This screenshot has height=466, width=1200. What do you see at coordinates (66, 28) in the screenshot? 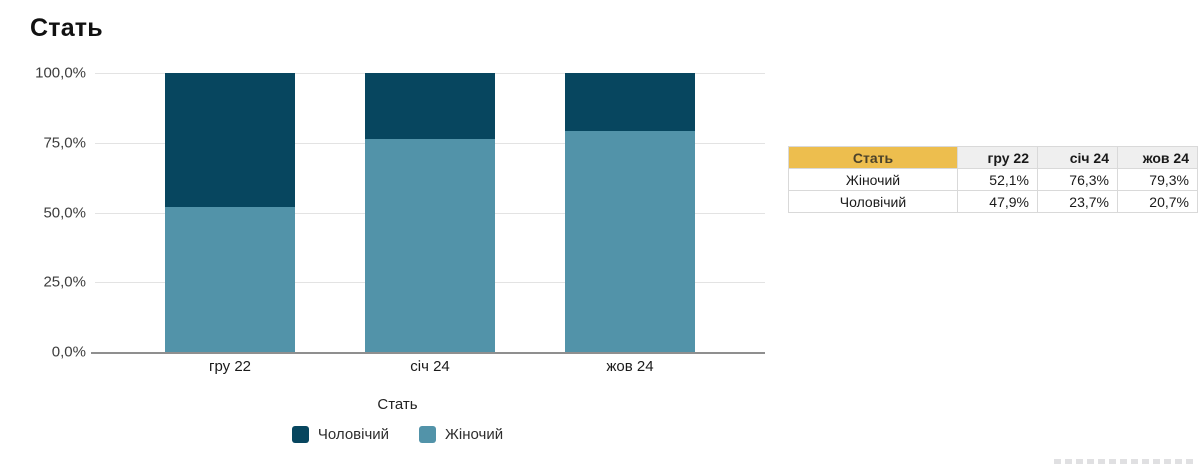
I see `chart-title: Стать` at bounding box center [66, 28].